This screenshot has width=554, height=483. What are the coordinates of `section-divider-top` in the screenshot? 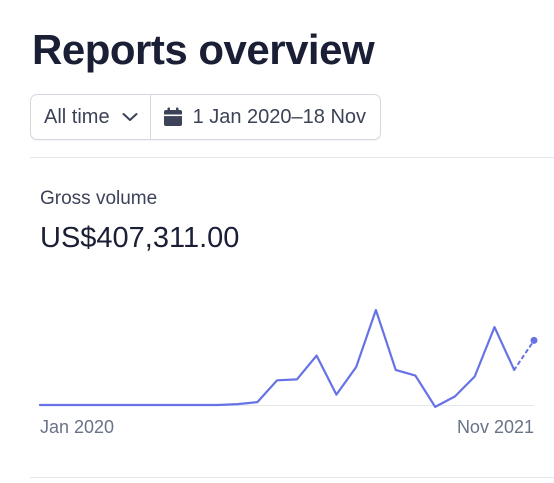 It's located at (292, 157).